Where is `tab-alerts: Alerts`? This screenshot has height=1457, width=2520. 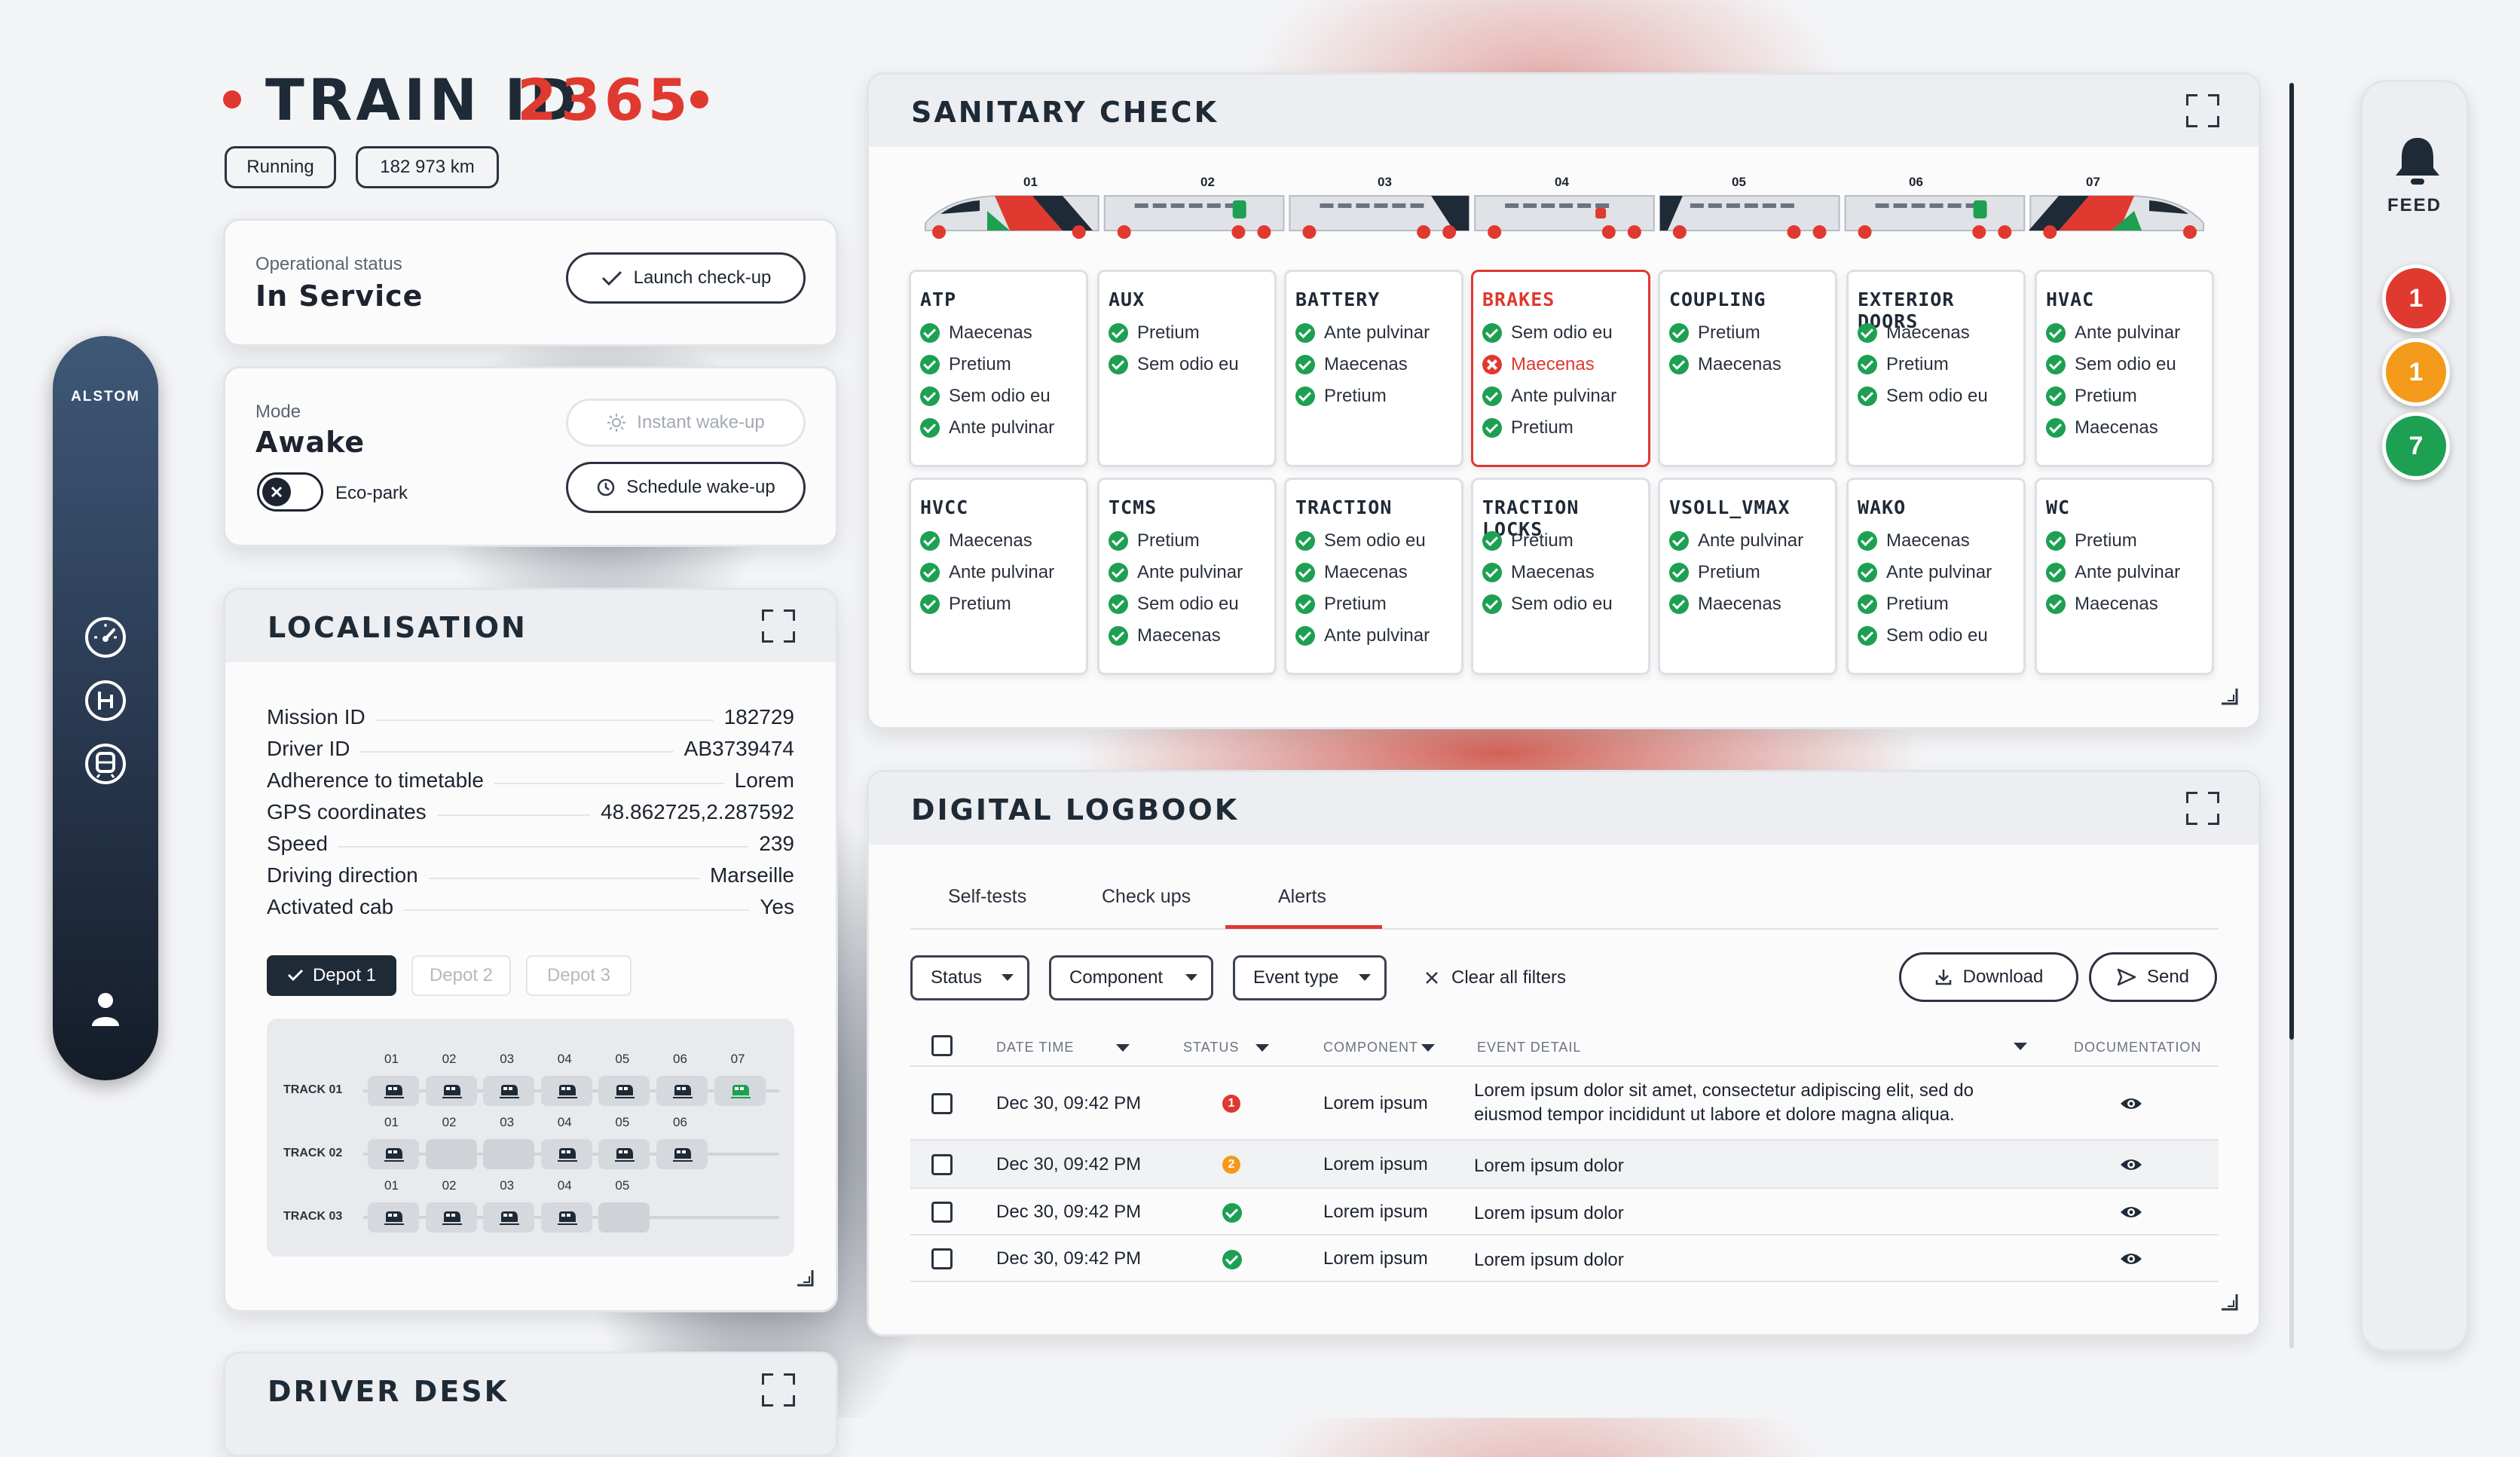 tab-alerts: Alerts is located at coordinates (1302, 897).